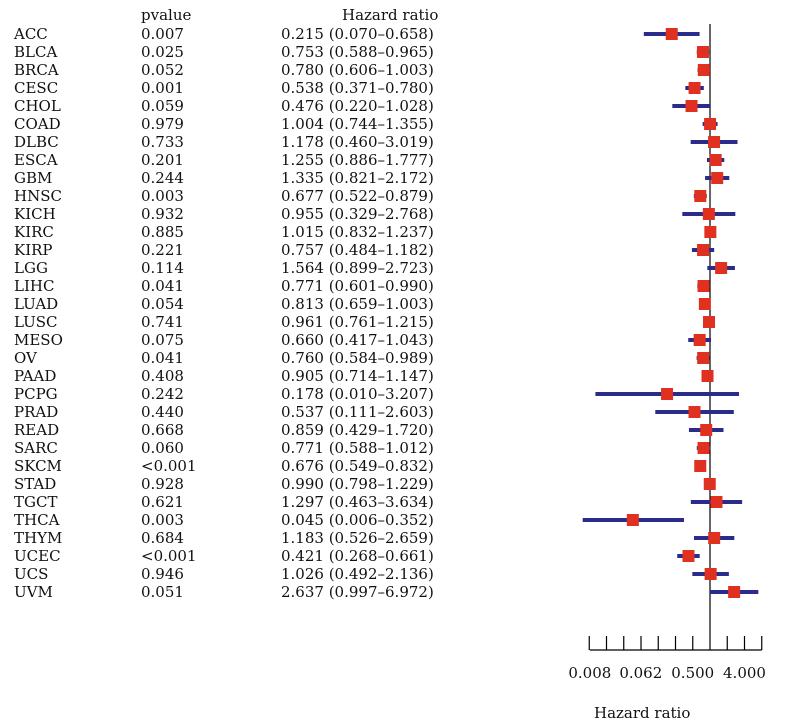 This screenshot has width=788, height=726. Describe the element at coordinates (36, 412) in the screenshot. I see `cancer-type-label: PRAD` at that location.